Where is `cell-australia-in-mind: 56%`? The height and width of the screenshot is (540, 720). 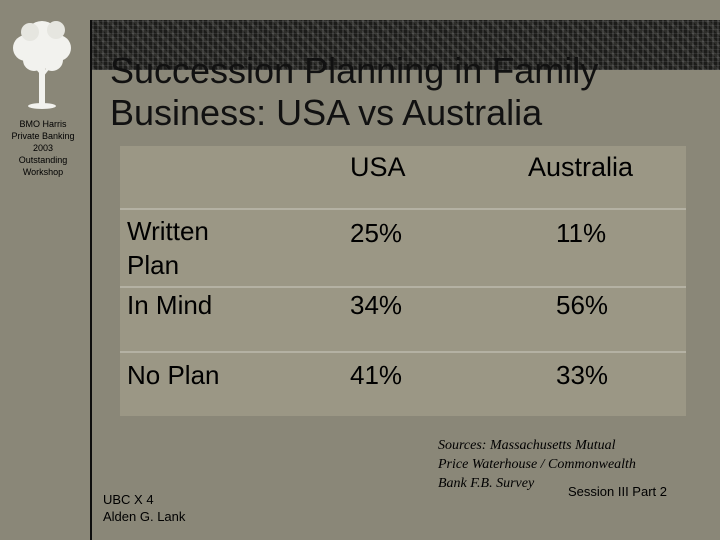
cell-australia-in-mind: 56% is located at coordinates (582, 305).